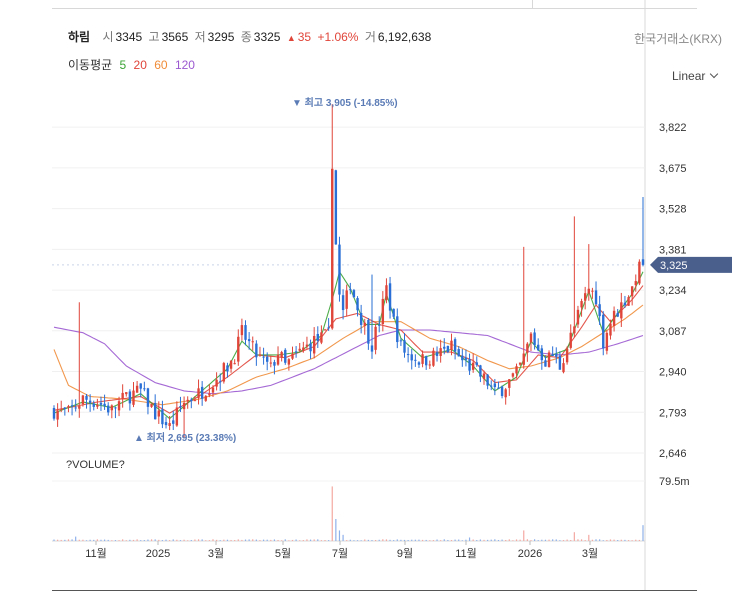 The height and width of the screenshot is (598, 748). What do you see at coordinates (246, 37) in the screenshot?
I see `close-label: 종` at bounding box center [246, 37].